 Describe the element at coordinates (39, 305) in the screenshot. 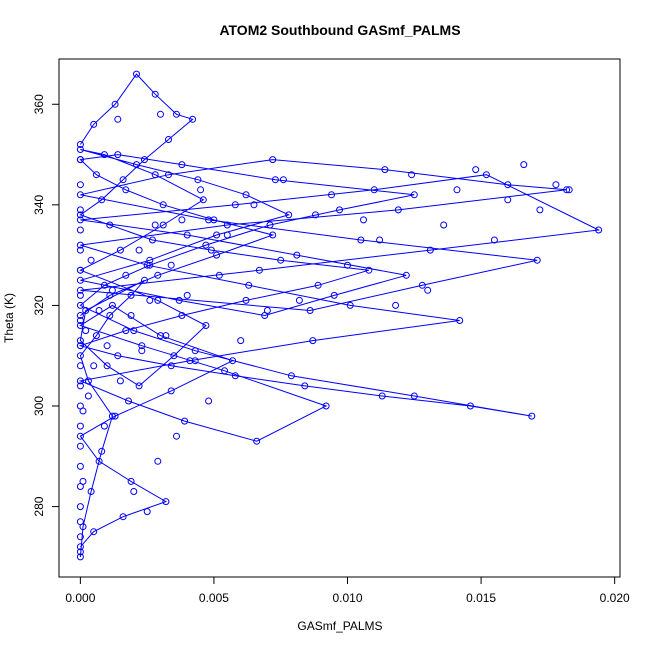

I see `y-tick-label: 320` at that location.